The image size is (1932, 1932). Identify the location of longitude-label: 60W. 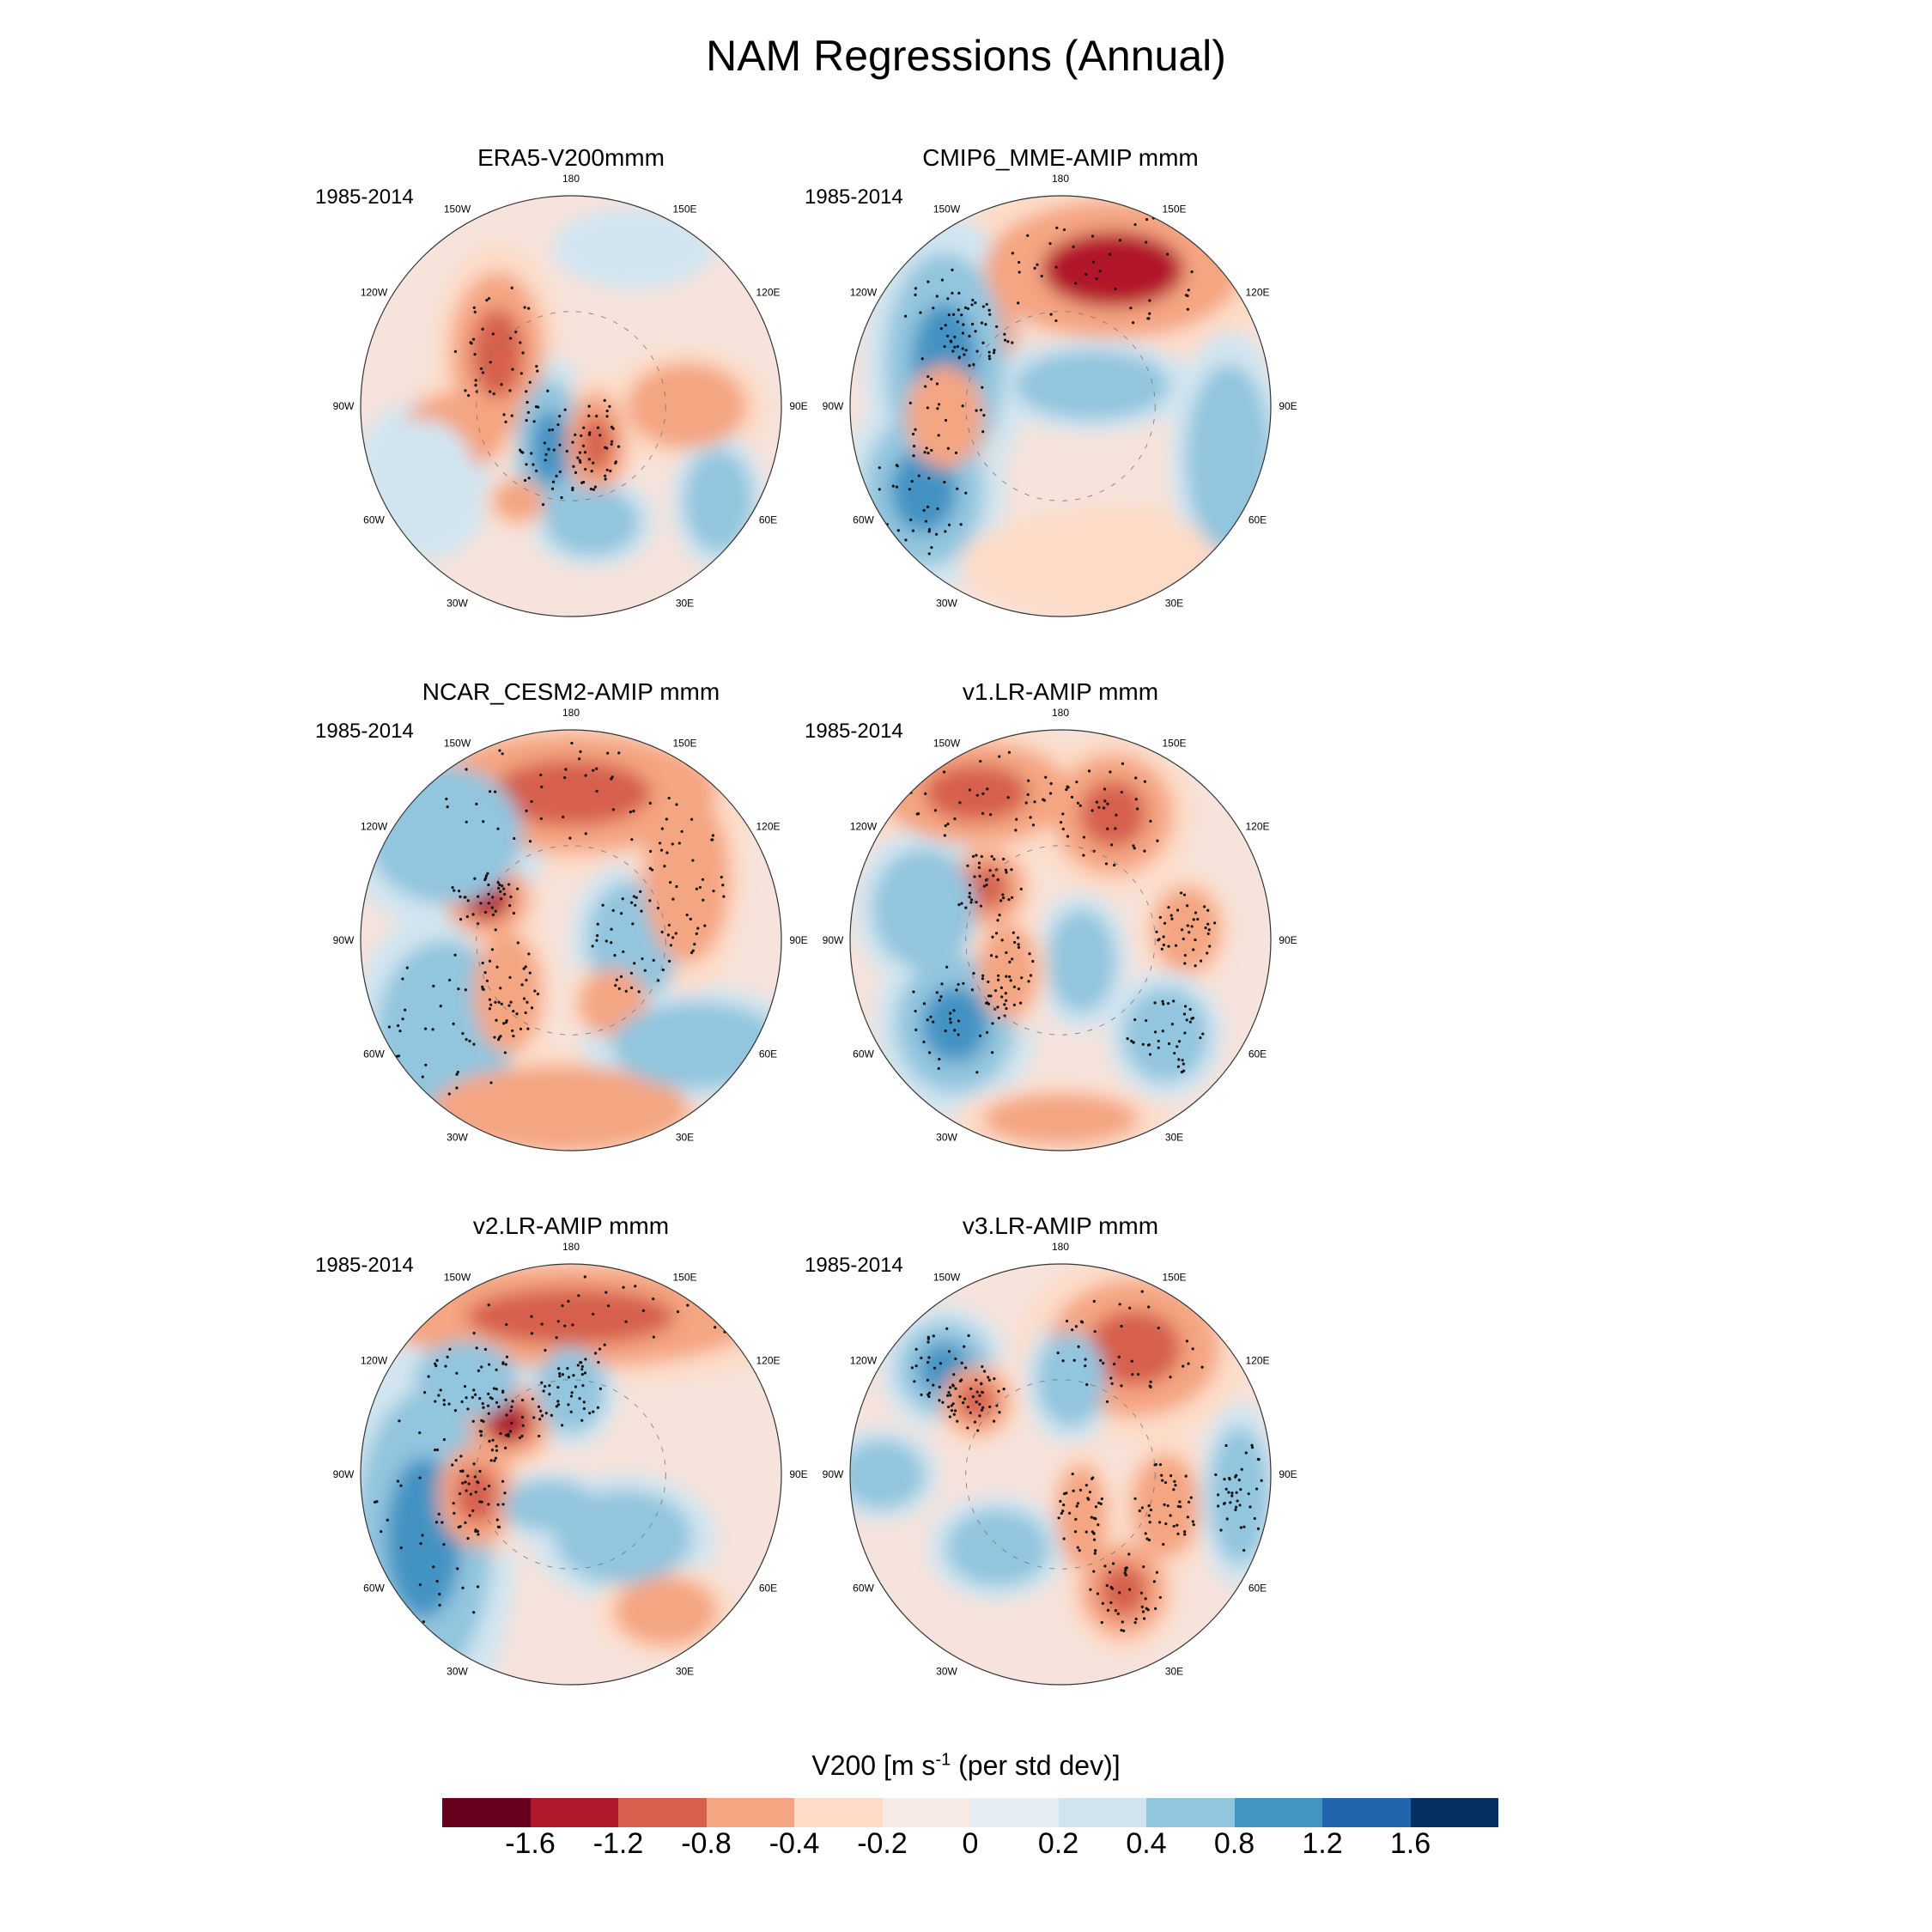
(374, 1589).